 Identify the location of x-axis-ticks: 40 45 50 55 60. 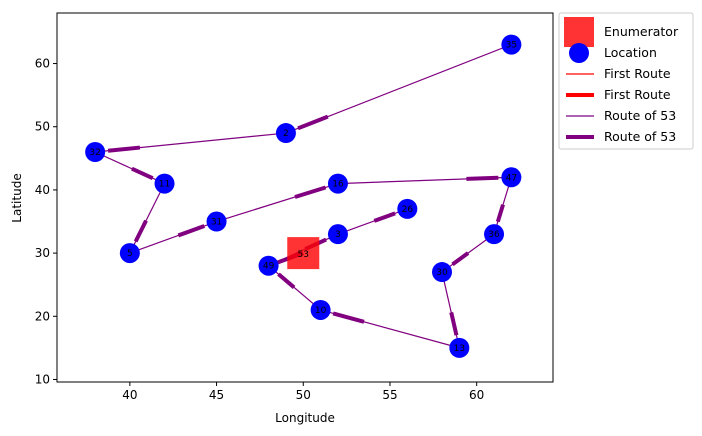
(303, 392).